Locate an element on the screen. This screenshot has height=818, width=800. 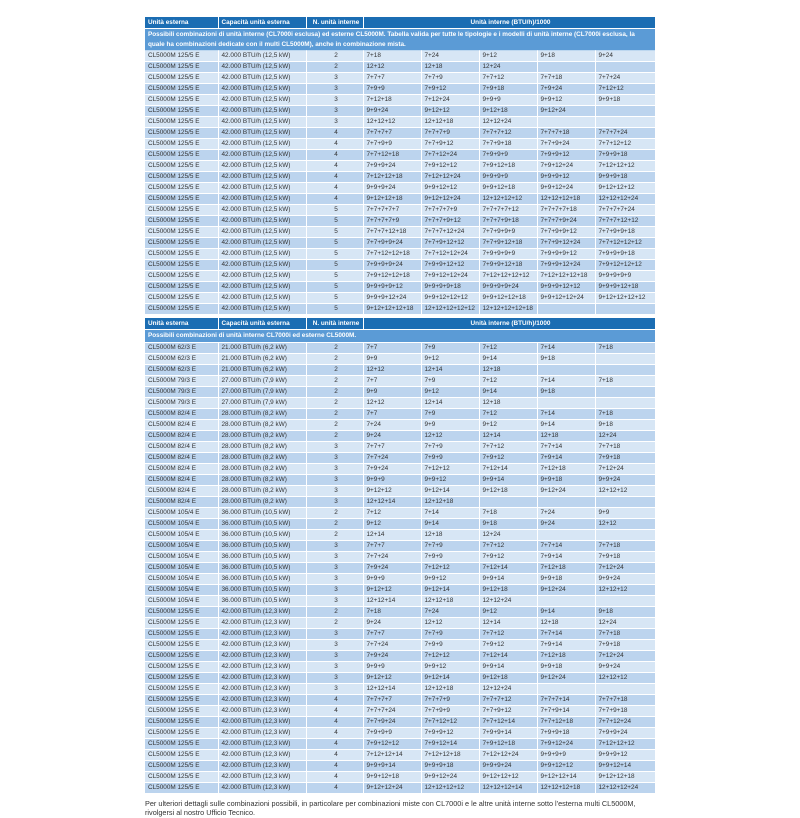
combination-cell: 9+12+12 is located at coordinates (450, 111).